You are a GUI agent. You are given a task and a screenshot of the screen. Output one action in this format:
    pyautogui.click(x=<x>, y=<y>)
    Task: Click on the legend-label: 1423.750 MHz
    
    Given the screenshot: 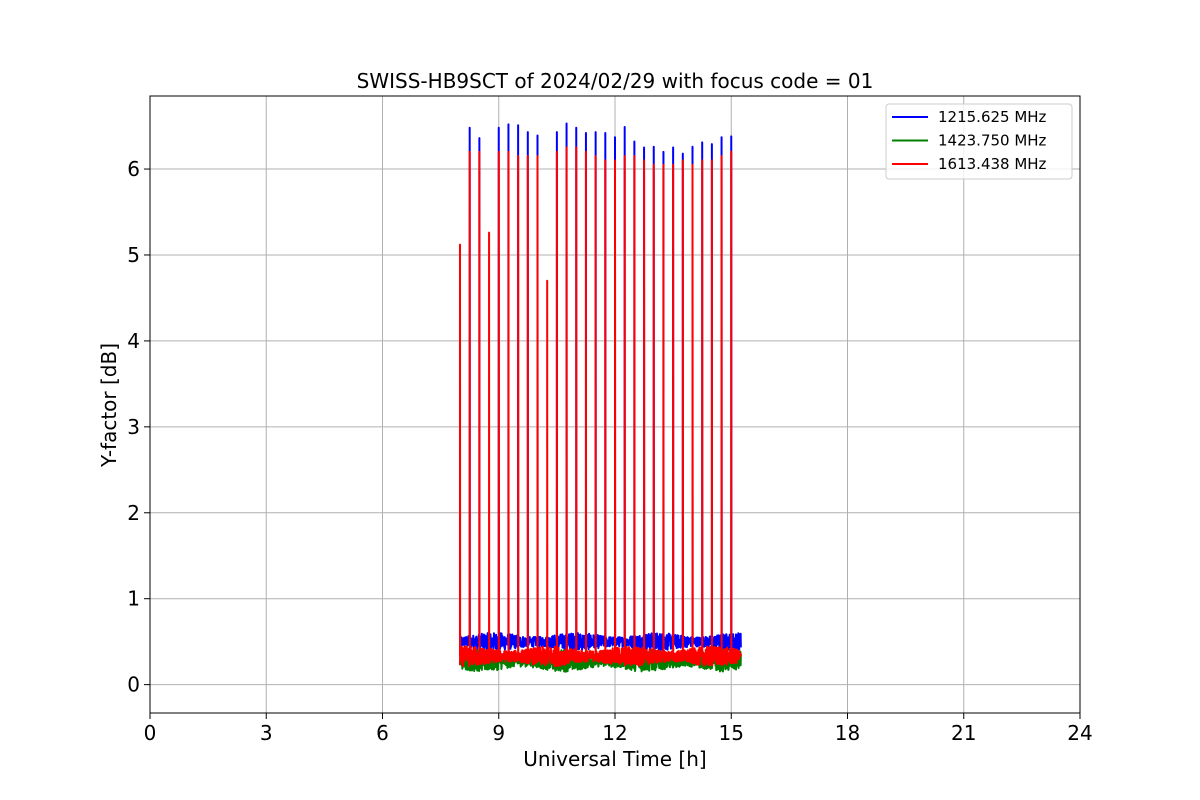 What is the action you would take?
    pyautogui.click(x=992, y=141)
    